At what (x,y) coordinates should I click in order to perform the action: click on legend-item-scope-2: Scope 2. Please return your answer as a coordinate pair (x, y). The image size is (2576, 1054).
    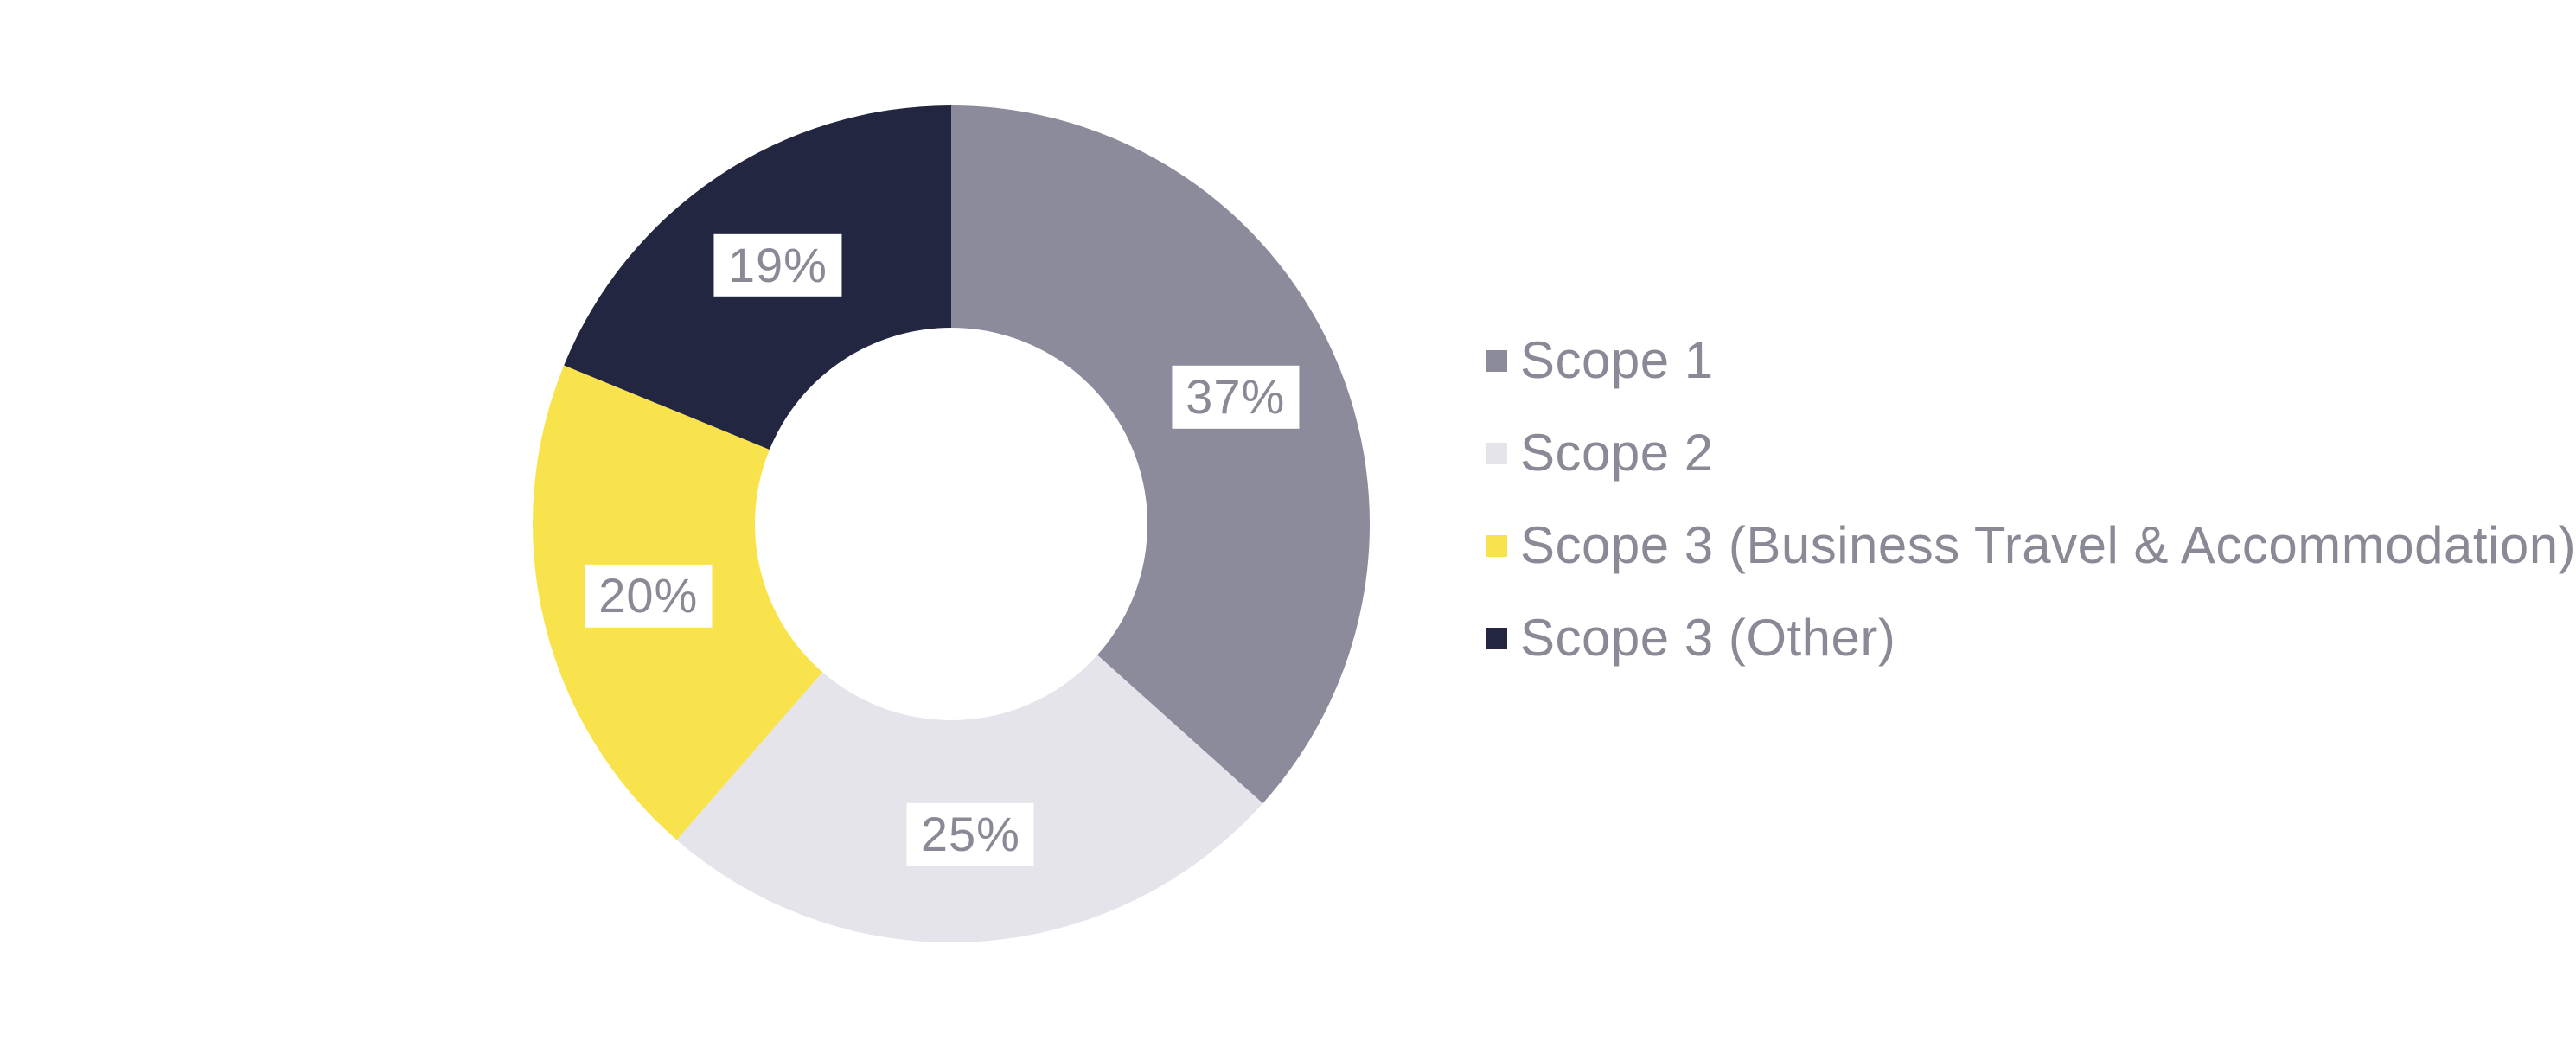
    Looking at the image, I should click on (2031, 453).